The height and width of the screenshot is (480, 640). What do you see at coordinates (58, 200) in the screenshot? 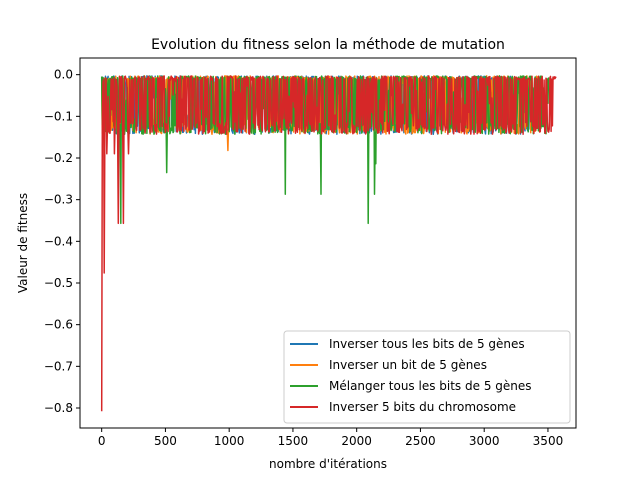
I see `y-tick-label: −0.3` at bounding box center [58, 200].